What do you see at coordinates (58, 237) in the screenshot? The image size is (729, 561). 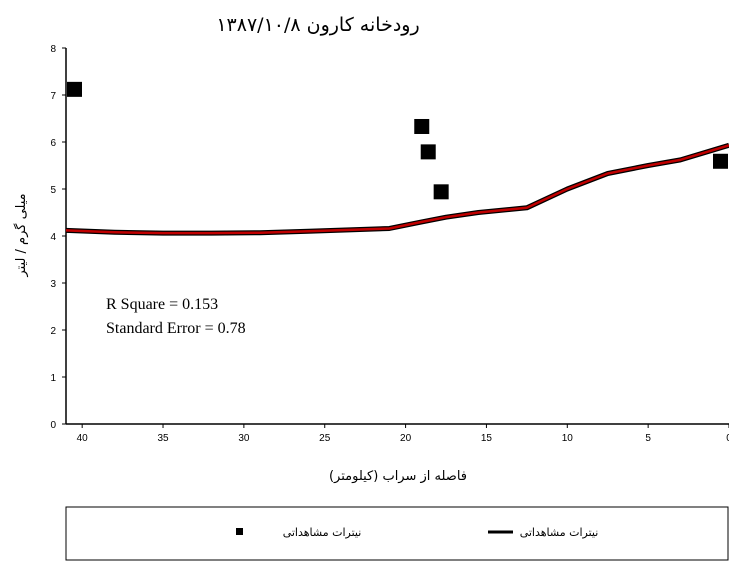 I see `y-axis-ticks: 0 1 2 3 4 5 6 7 8` at bounding box center [58, 237].